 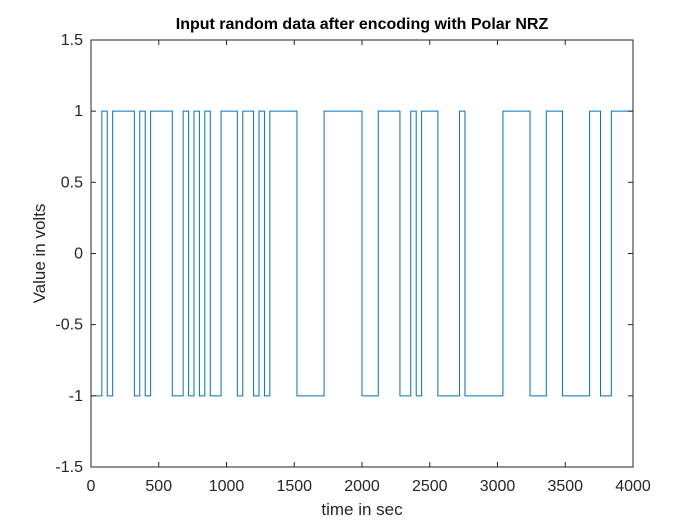 What do you see at coordinates (39, 254) in the screenshot?
I see `y-axis-label: Value in volts` at bounding box center [39, 254].